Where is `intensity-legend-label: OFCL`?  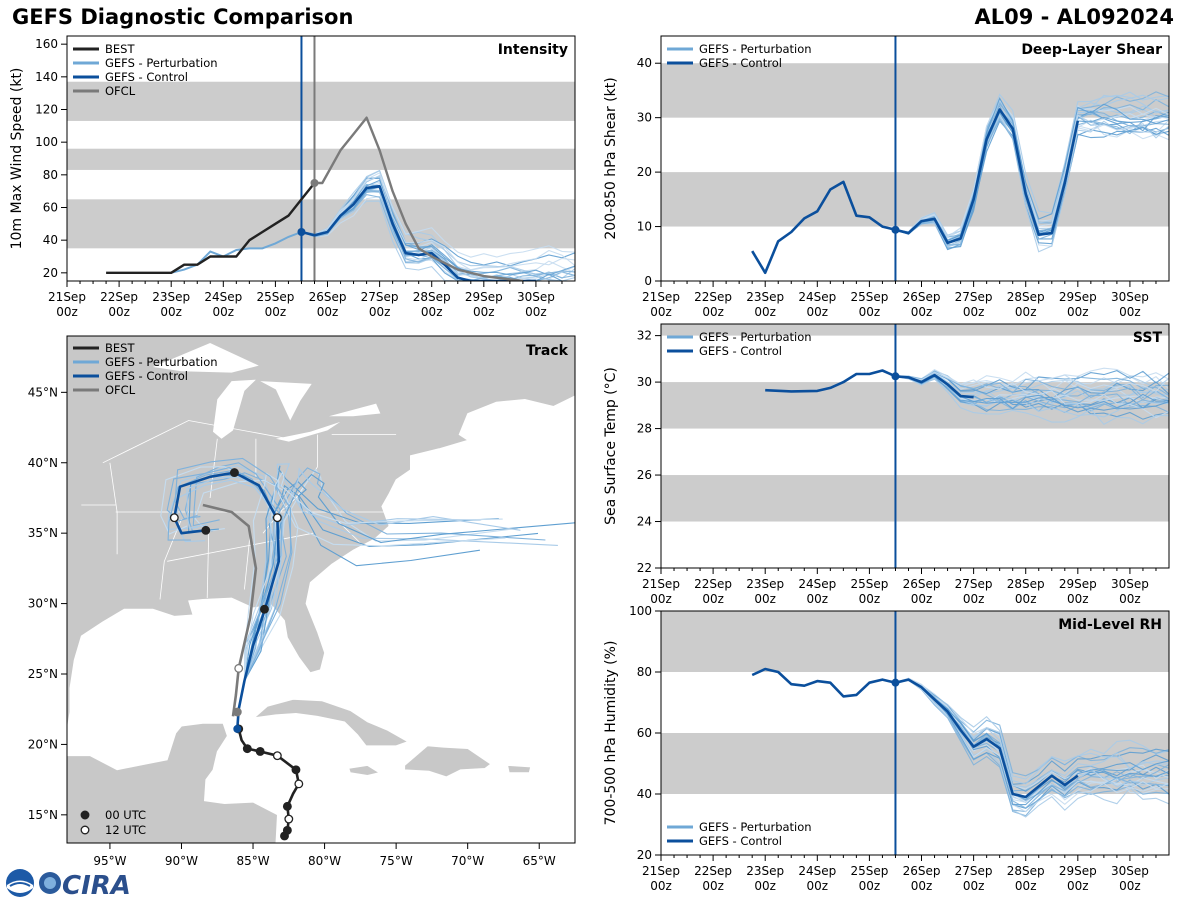
intensity-legend-label: OFCL is located at coordinates (120, 91).